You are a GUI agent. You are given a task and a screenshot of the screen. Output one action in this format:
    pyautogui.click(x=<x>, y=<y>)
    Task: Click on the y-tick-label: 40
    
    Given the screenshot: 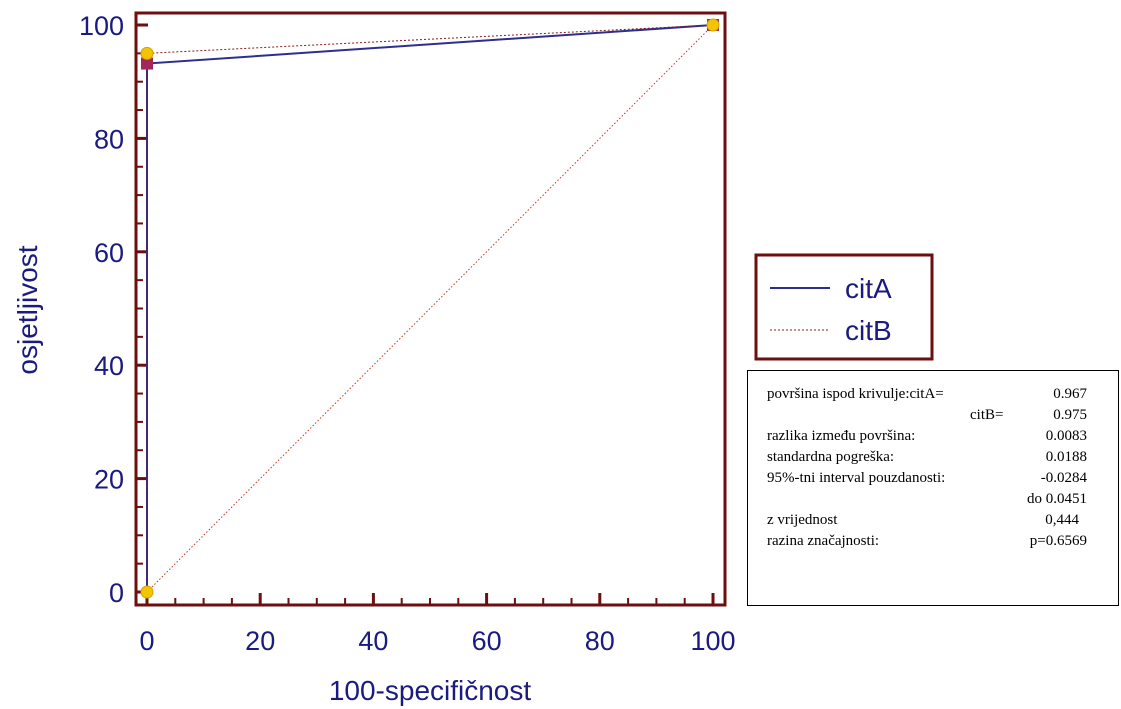 What is the action you would take?
    pyautogui.click(x=109, y=366)
    